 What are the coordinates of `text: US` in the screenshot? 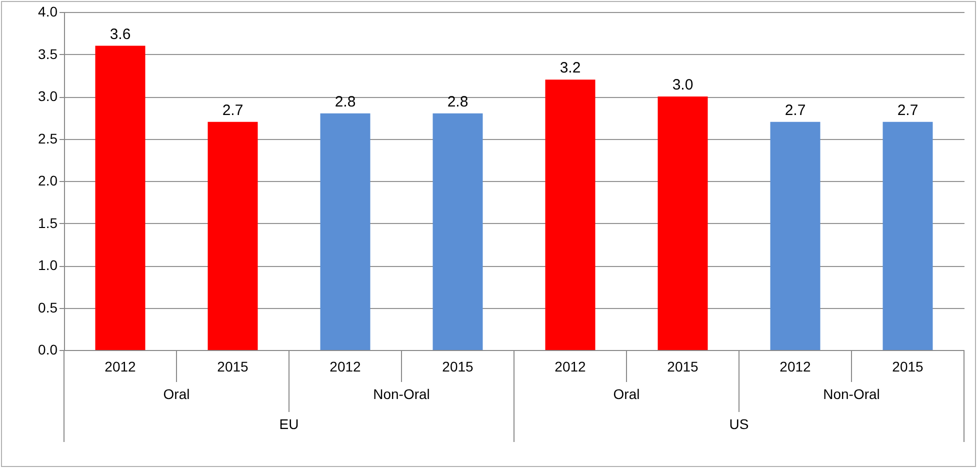 It's located at (739, 424).